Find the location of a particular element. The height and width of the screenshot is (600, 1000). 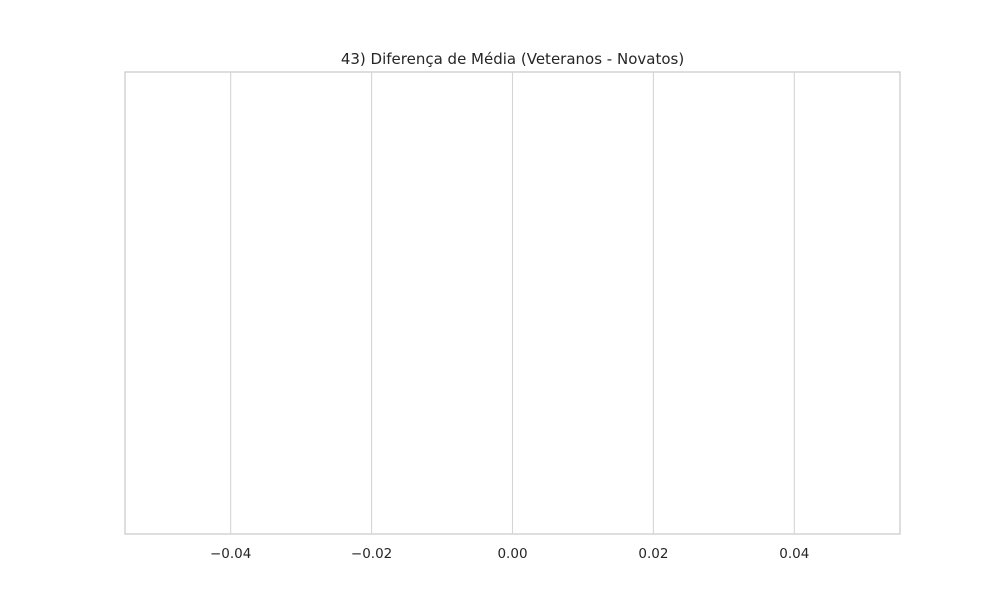

x-tick-label: 0.02 is located at coordinates (653, 554).